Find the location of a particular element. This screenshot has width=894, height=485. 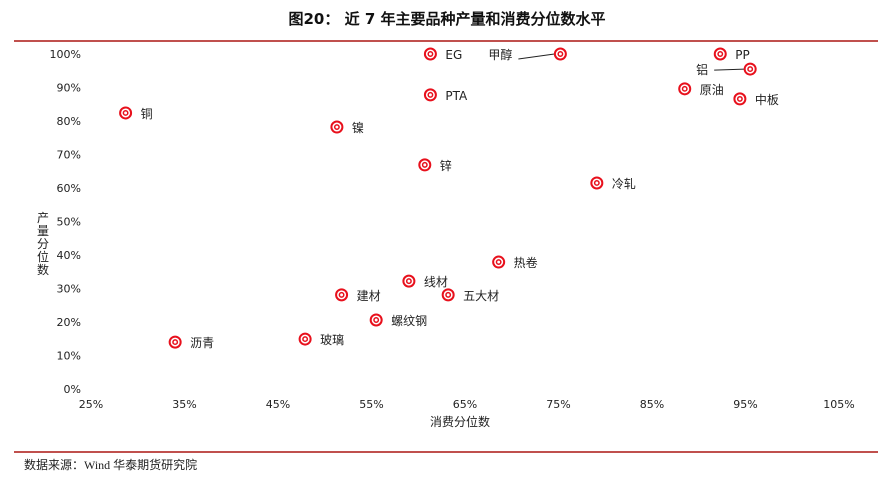

data-point: 原油 is located at coordinates (701, 89).